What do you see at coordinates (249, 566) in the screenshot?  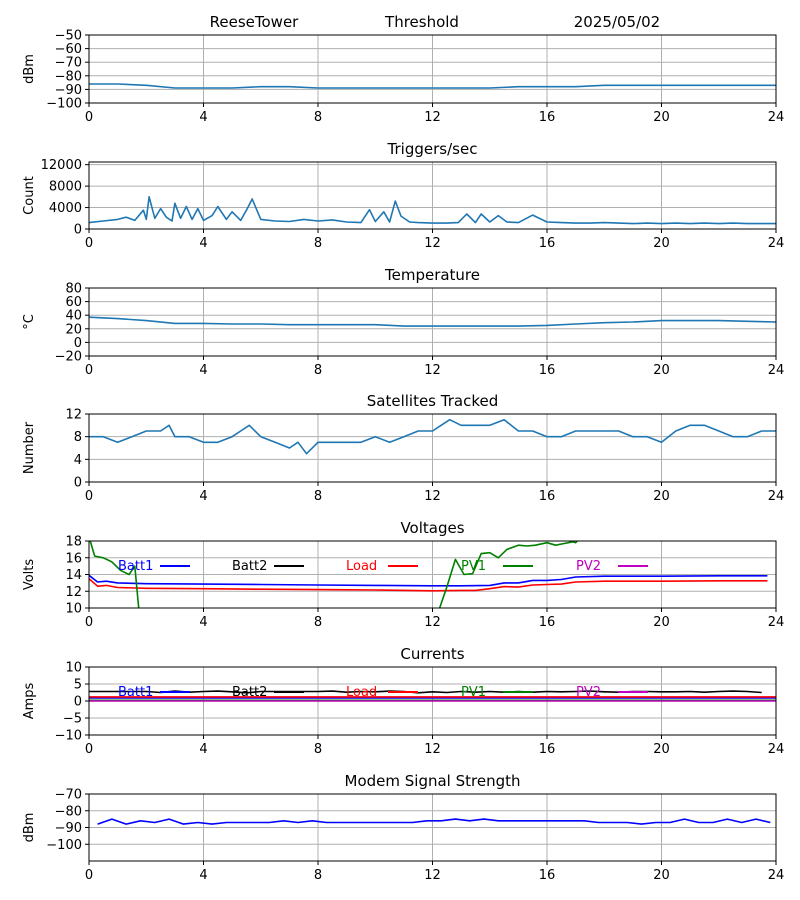 I see `legend-label: Batt2` at bounding box center [249, 566].